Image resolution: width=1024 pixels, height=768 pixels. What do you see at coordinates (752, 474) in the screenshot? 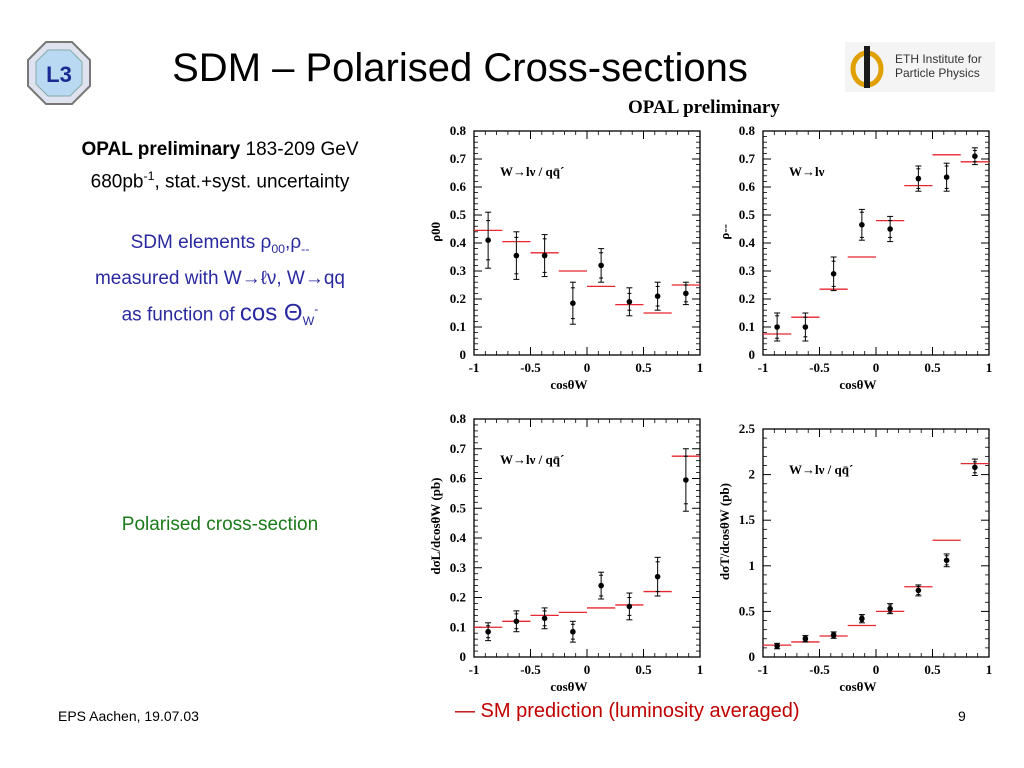
I see `y-tick-label: 2` at bounding box center [752, 474].